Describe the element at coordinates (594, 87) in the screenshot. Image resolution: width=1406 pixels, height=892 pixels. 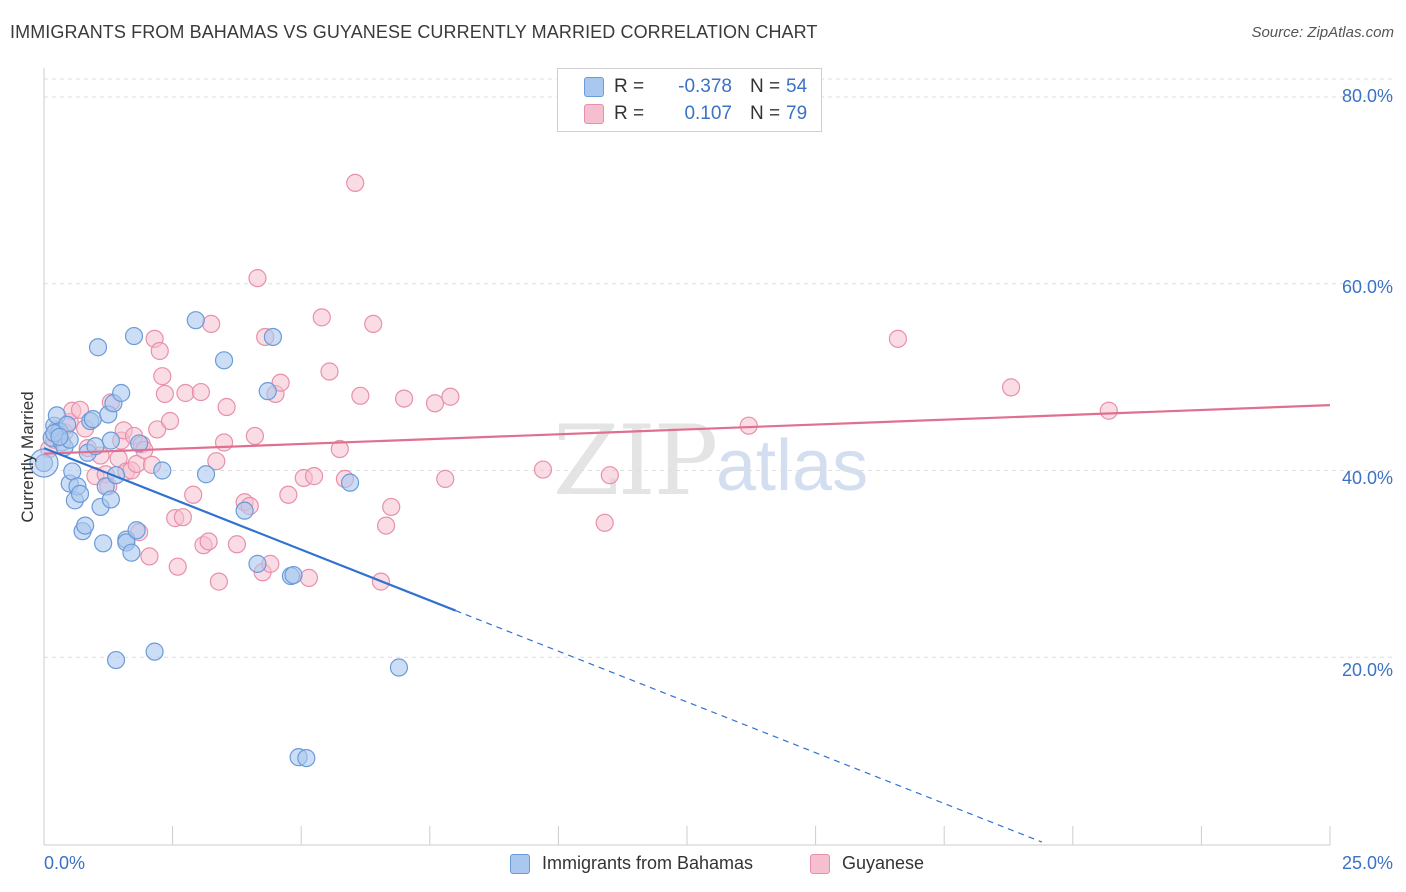
I see `bahamas-swatch` at that location.